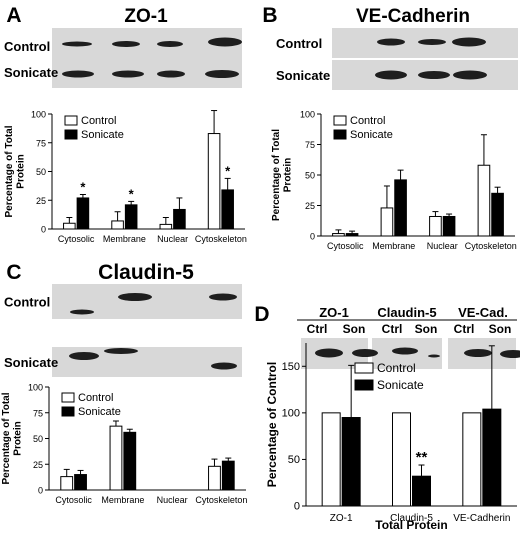  I want to click on panel-letter: A, so click(13, 15).